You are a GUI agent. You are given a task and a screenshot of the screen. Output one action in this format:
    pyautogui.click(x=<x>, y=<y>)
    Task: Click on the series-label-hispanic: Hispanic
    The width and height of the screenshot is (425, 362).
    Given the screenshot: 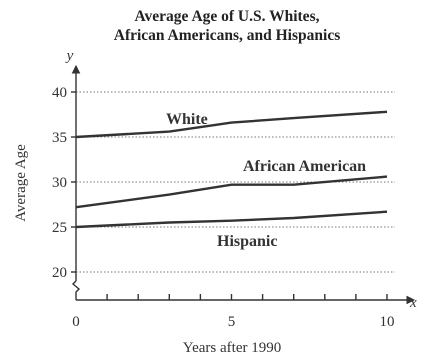 What is the action you would take?
    pyautogui.click(x=247, y=241)
    